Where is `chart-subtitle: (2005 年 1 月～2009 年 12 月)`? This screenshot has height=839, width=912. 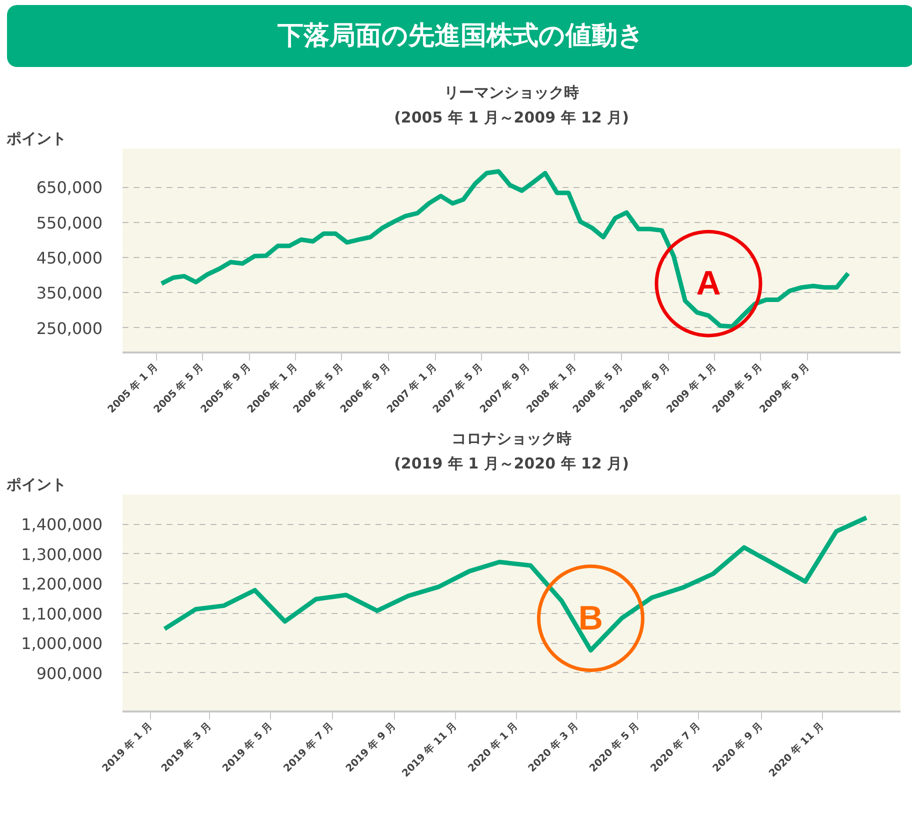
chart-subtitle: (2005 年 1 月～2009 年 12 月) is located at coordinates (511, 117).